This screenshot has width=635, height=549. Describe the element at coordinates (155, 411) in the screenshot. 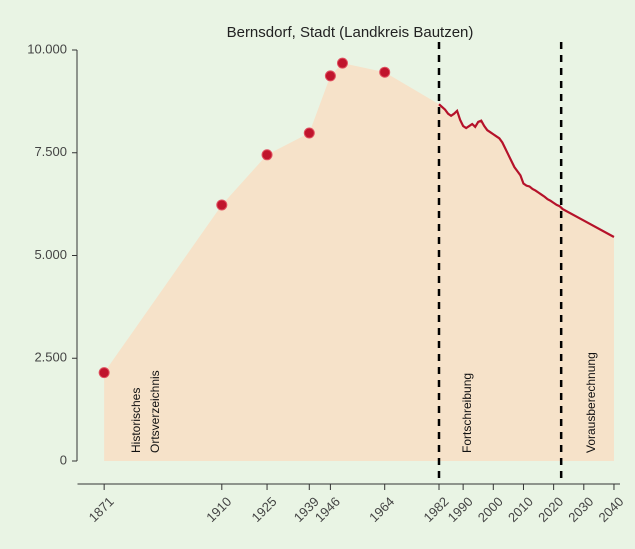

I see `annotation: Ortsverzeichnis` at that location.